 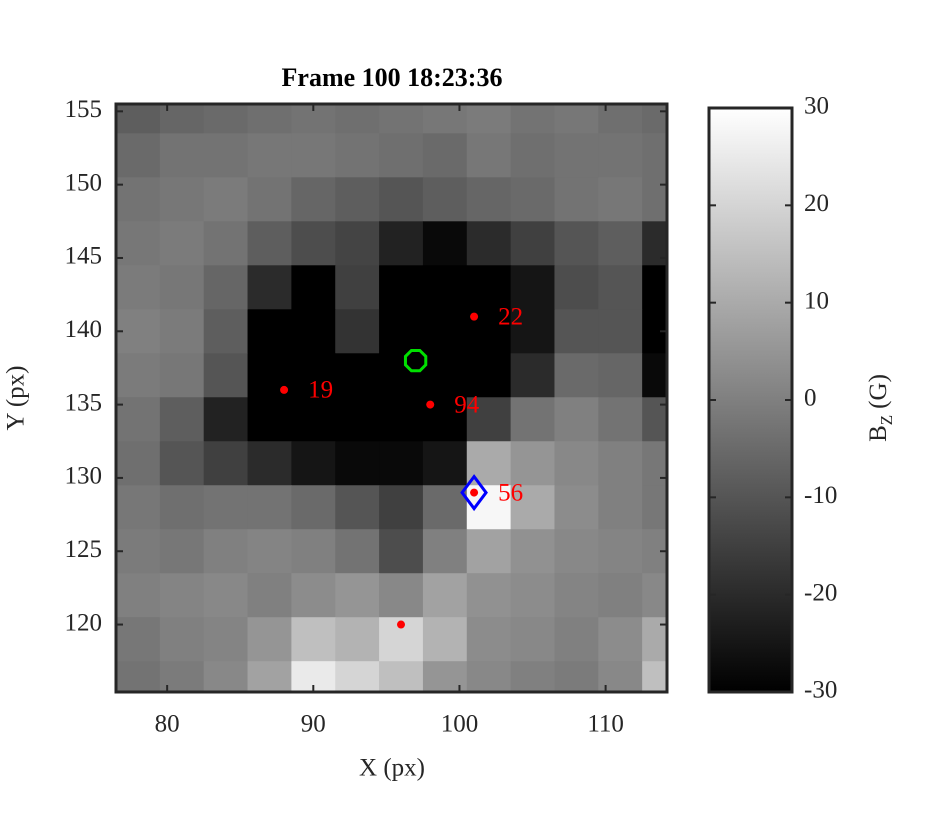 I want to click on colorbar-label-unit: (G), so click(x=878, y=391).